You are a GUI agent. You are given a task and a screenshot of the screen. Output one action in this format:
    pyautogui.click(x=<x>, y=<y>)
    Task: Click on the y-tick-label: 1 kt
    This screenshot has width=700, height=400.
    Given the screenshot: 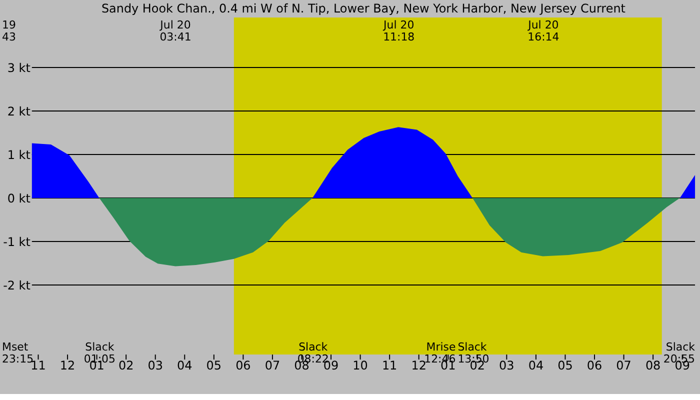 What is the action you would take?
    pyautogui.click(x=19, y=155)
    